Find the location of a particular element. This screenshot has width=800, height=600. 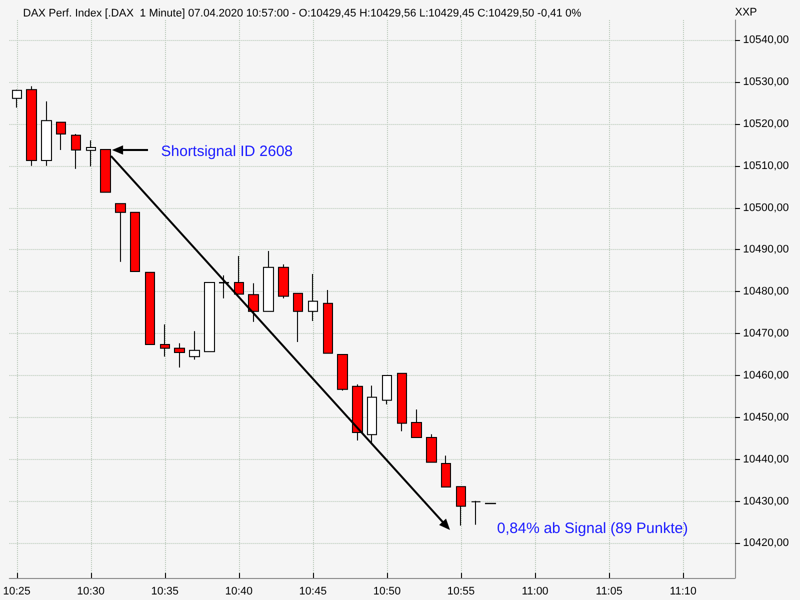

x-tick-label: 10:40 is located at coordinates (239, 592).